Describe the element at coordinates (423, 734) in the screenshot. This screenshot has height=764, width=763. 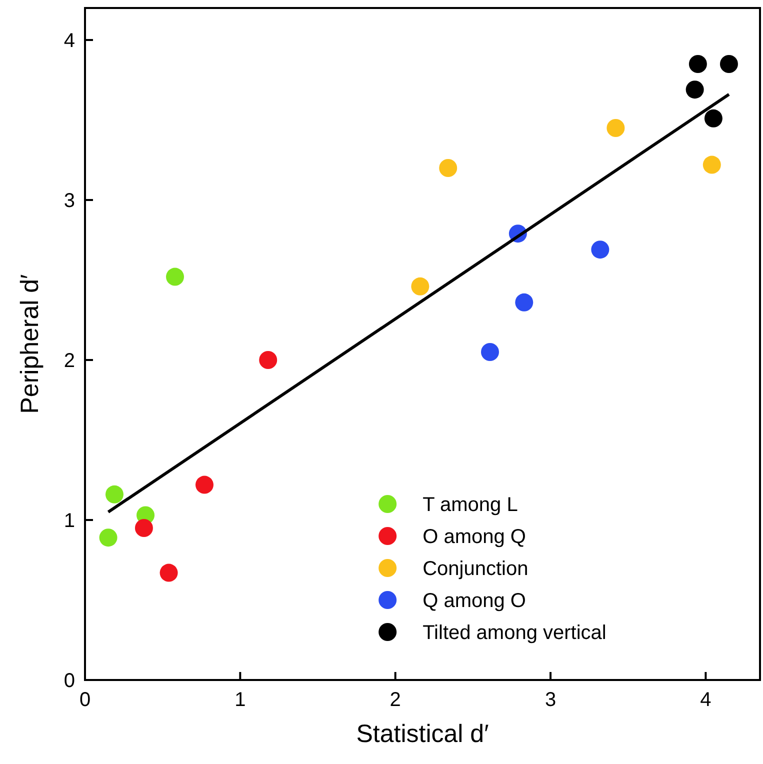
I see `x-axis-title: Statistical d′` at that location.